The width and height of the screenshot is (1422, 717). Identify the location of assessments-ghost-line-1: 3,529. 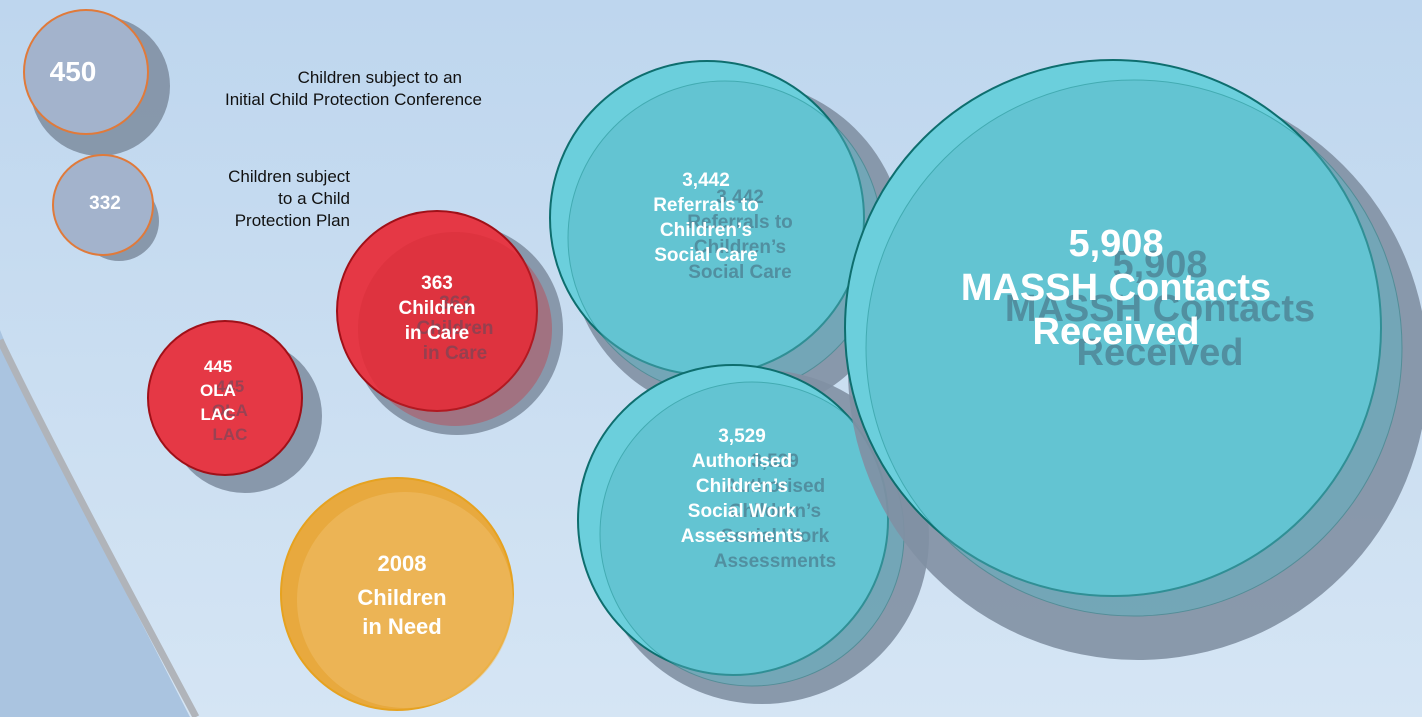
(775, 461).